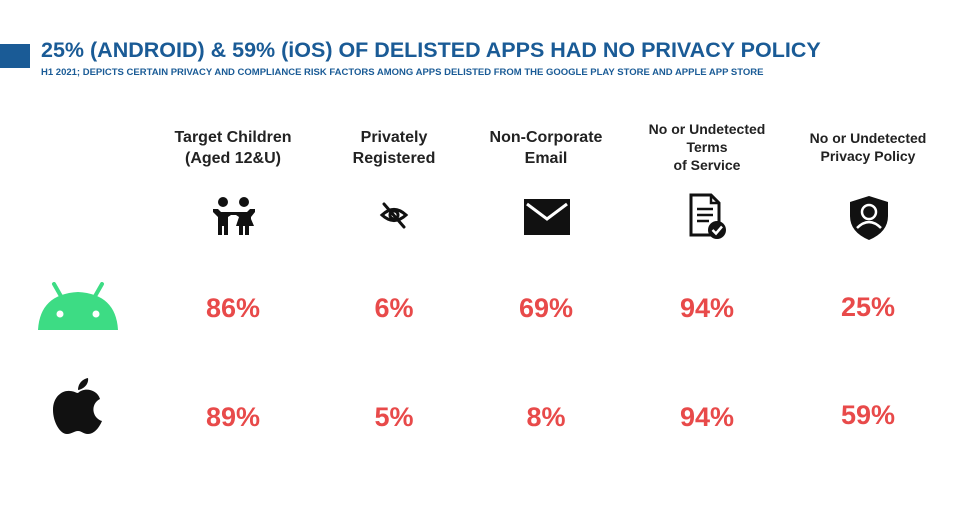 Image resolution: width=958 pixels, height=505 pixels. I want to click on value-android-terms-of-service: 94%, so click(707, 308).